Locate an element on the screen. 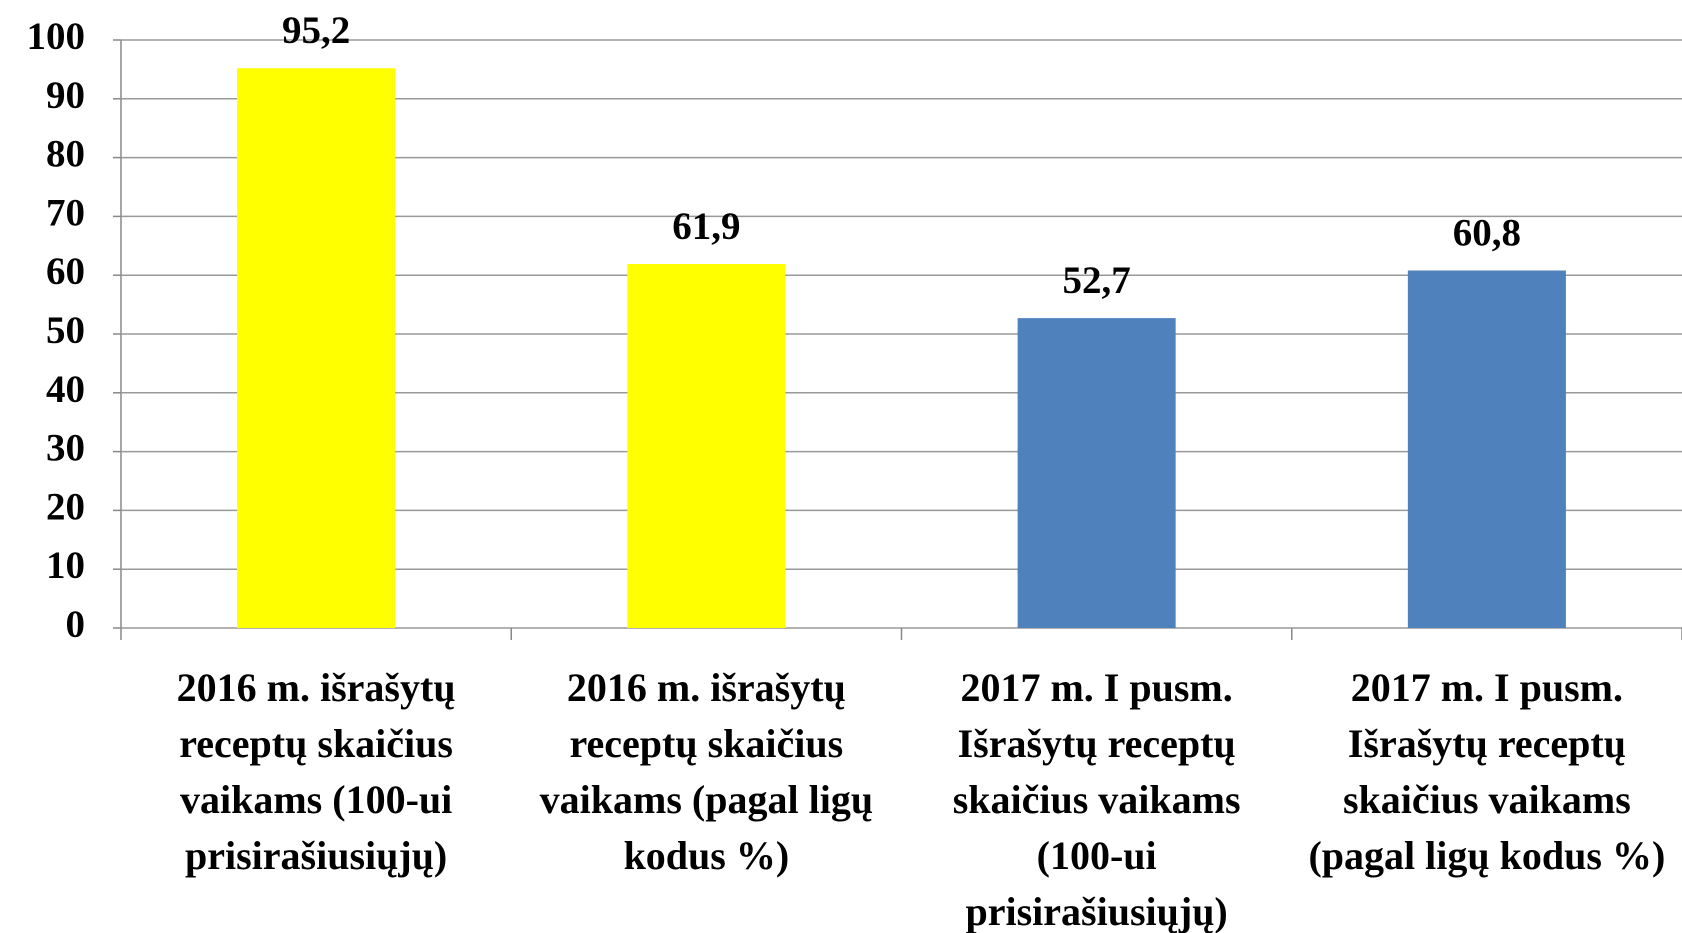 The height and width of the screenshot is (933, 1682). y-tick-label: 80 is located at coordinates (65, 154).